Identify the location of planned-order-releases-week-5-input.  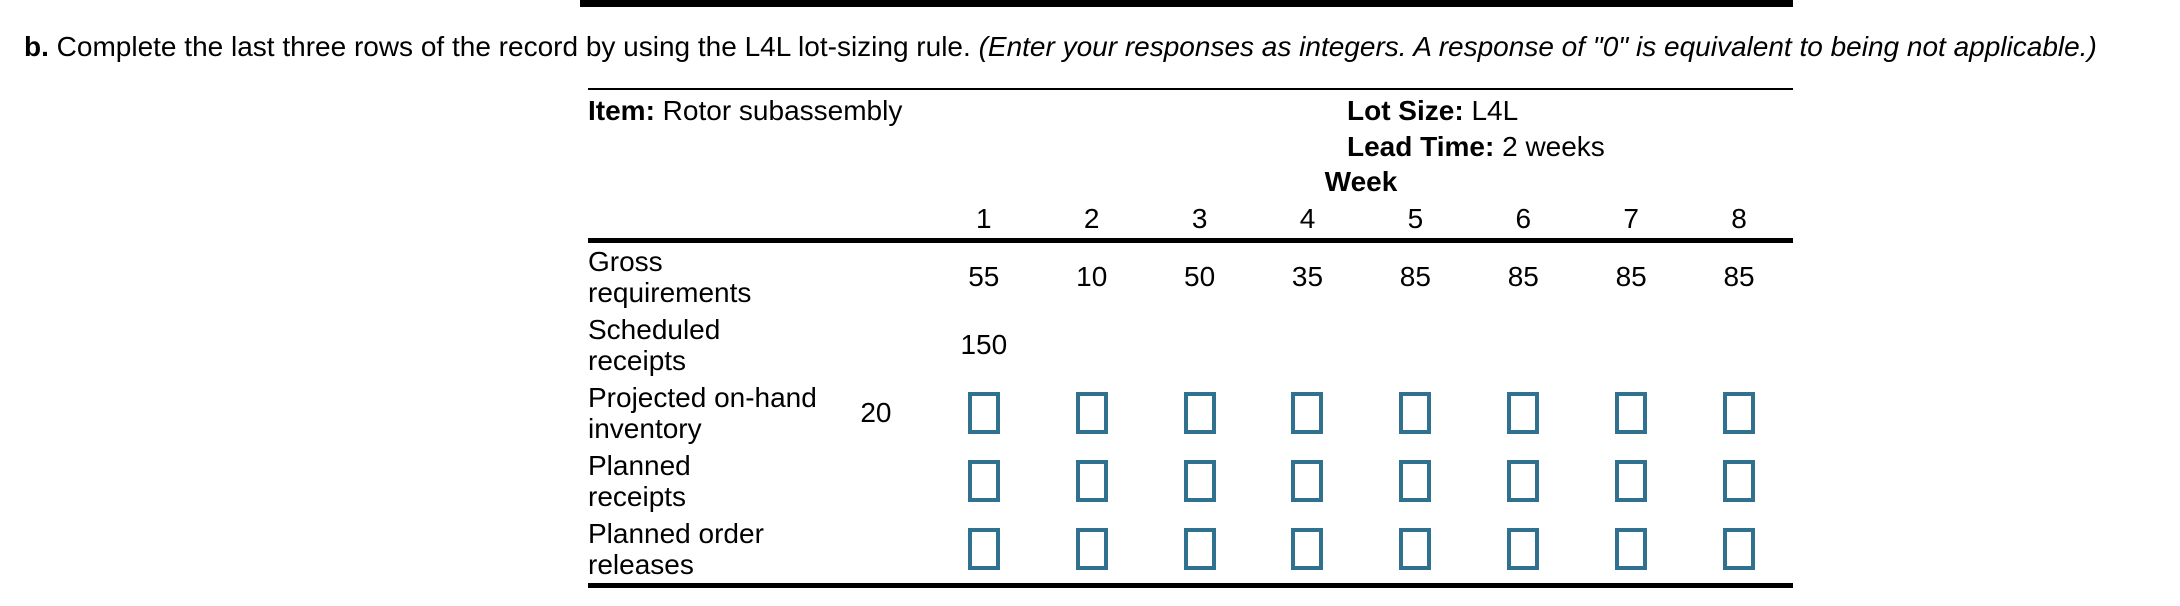
(1415, 549).